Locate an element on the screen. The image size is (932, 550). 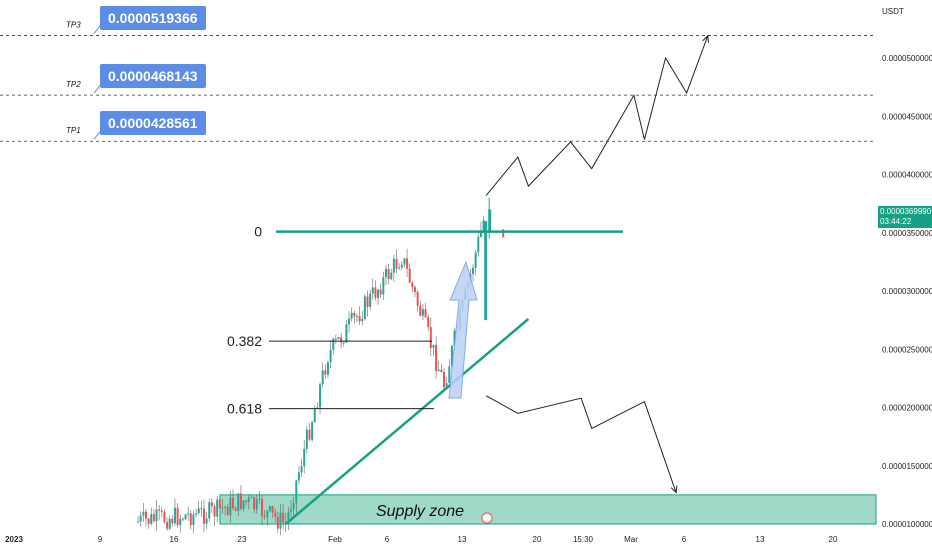
y-tick-label: 0.0000350000 is located at coordinates (907, 233).